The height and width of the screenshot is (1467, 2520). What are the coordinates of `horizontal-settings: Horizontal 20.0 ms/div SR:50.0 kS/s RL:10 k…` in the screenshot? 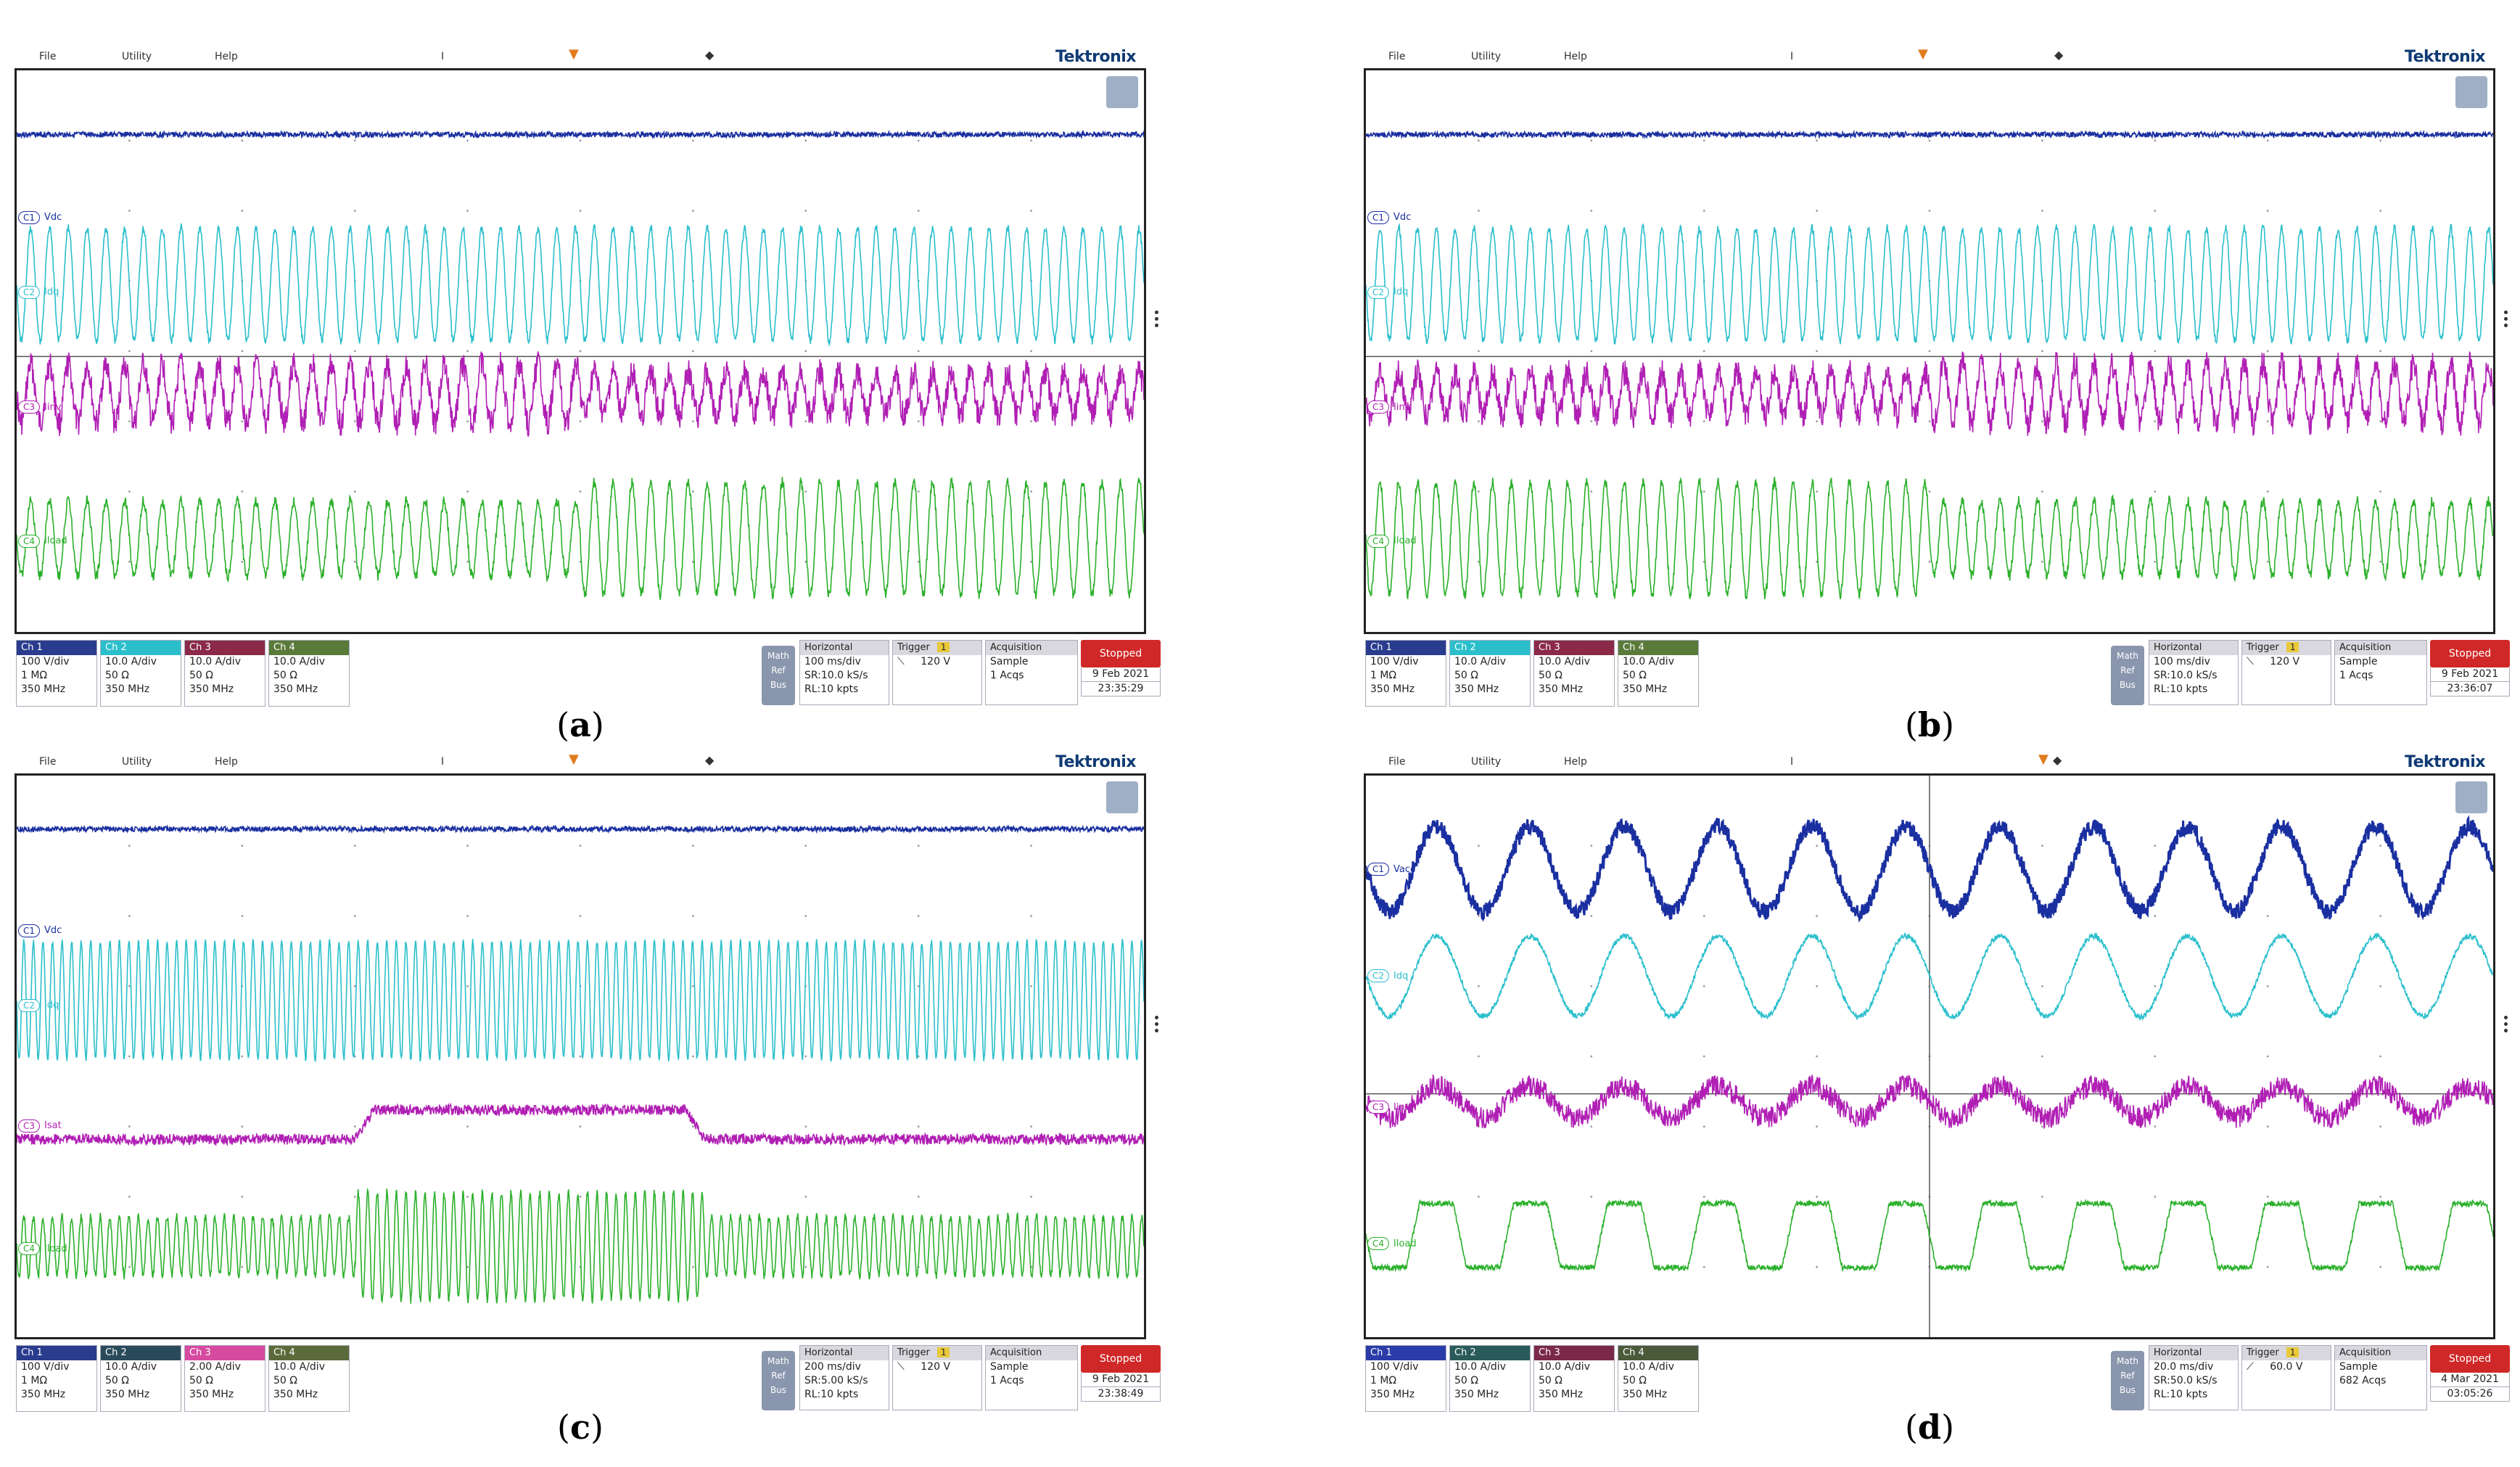 It's located at (2194, 1377).